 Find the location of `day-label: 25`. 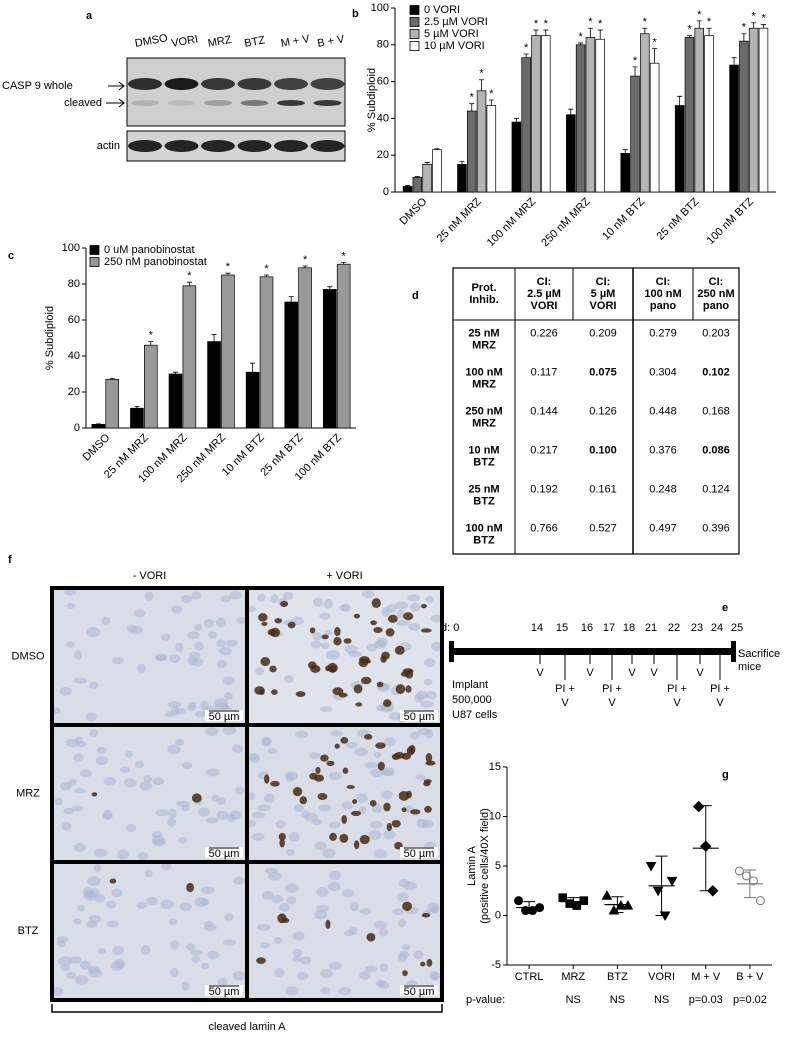

day-label: 25 is located at coordinates (737, 628).